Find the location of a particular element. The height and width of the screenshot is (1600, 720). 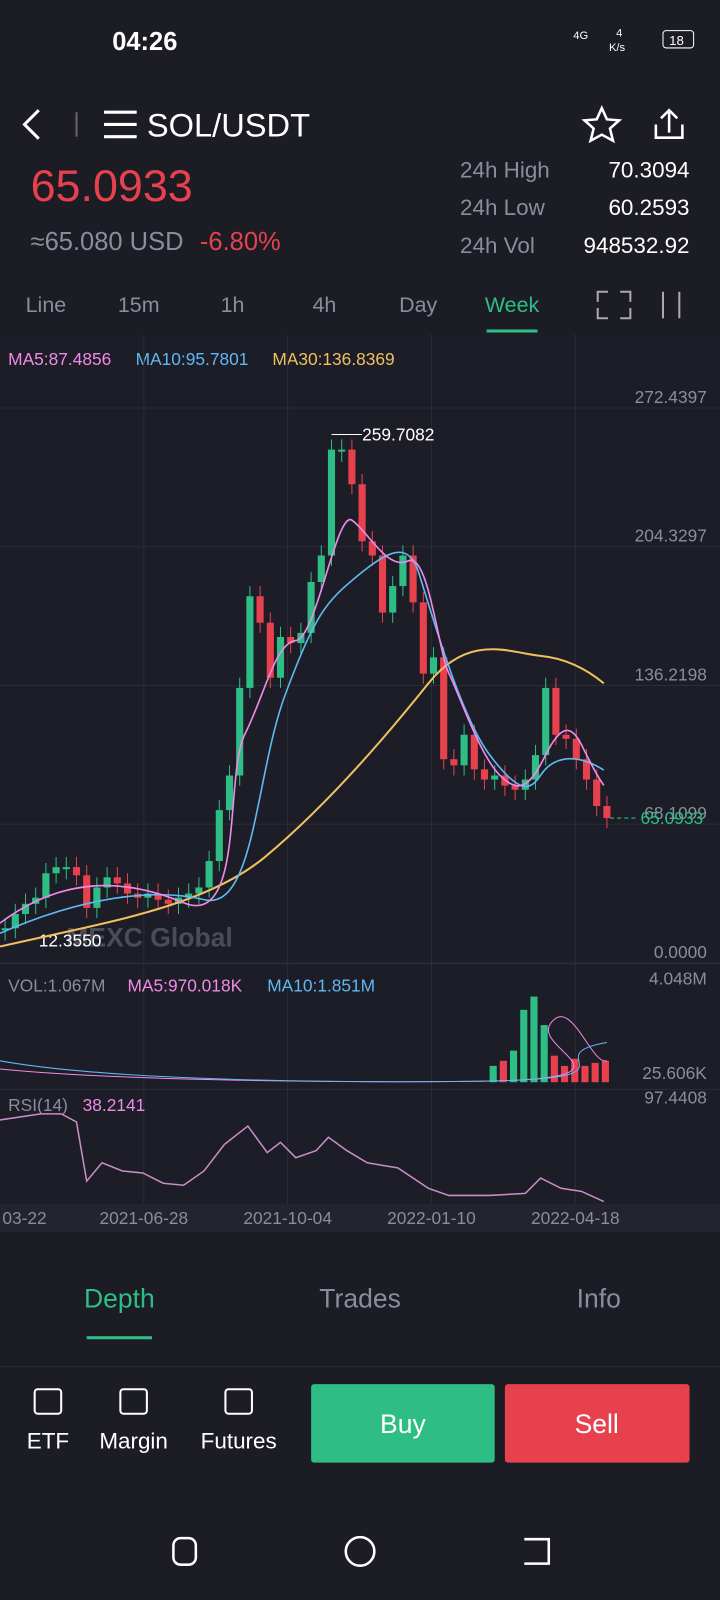

nav-item: ETF is located at coordinates (48, 1440).